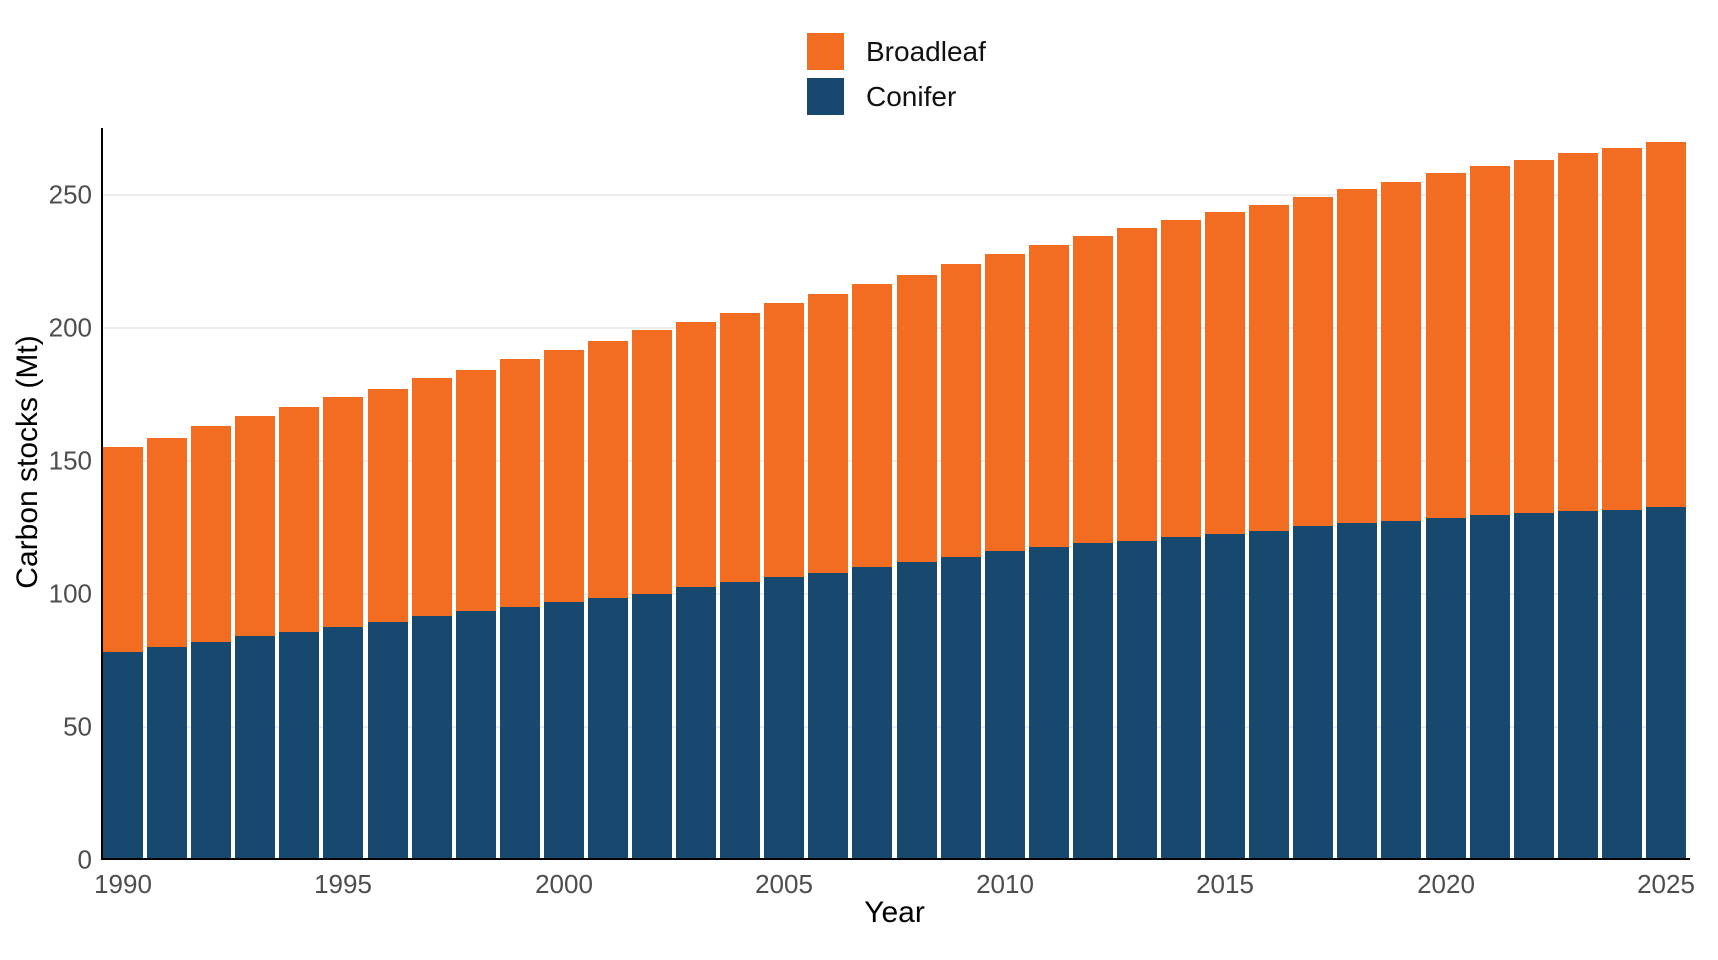 The width and height of the screenshot is (1718, 960). I want to click on bar-2019, so click(1401, 520).